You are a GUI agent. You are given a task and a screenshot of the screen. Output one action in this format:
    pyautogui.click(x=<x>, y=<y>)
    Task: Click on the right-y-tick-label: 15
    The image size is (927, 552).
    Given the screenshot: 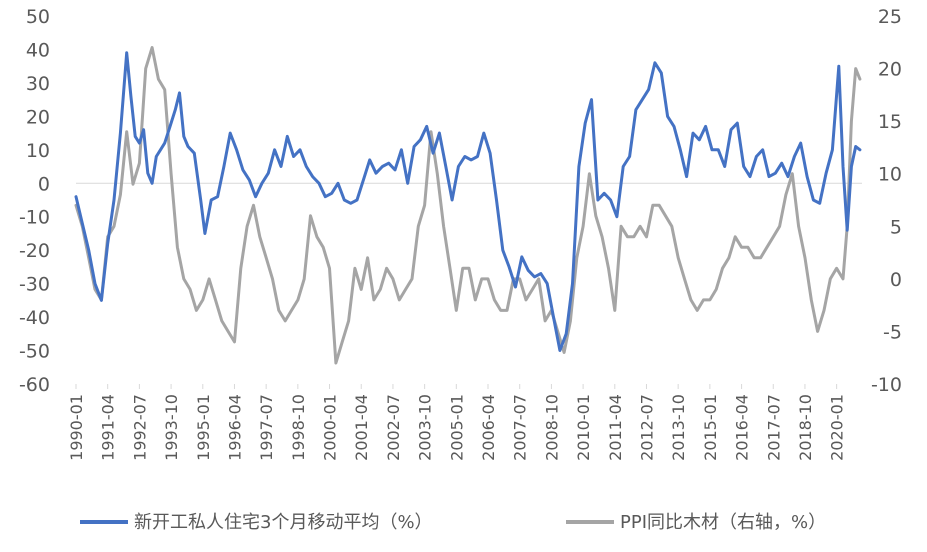 What is the action you would take?
    pyautogui.click(x=890, y=122)
    